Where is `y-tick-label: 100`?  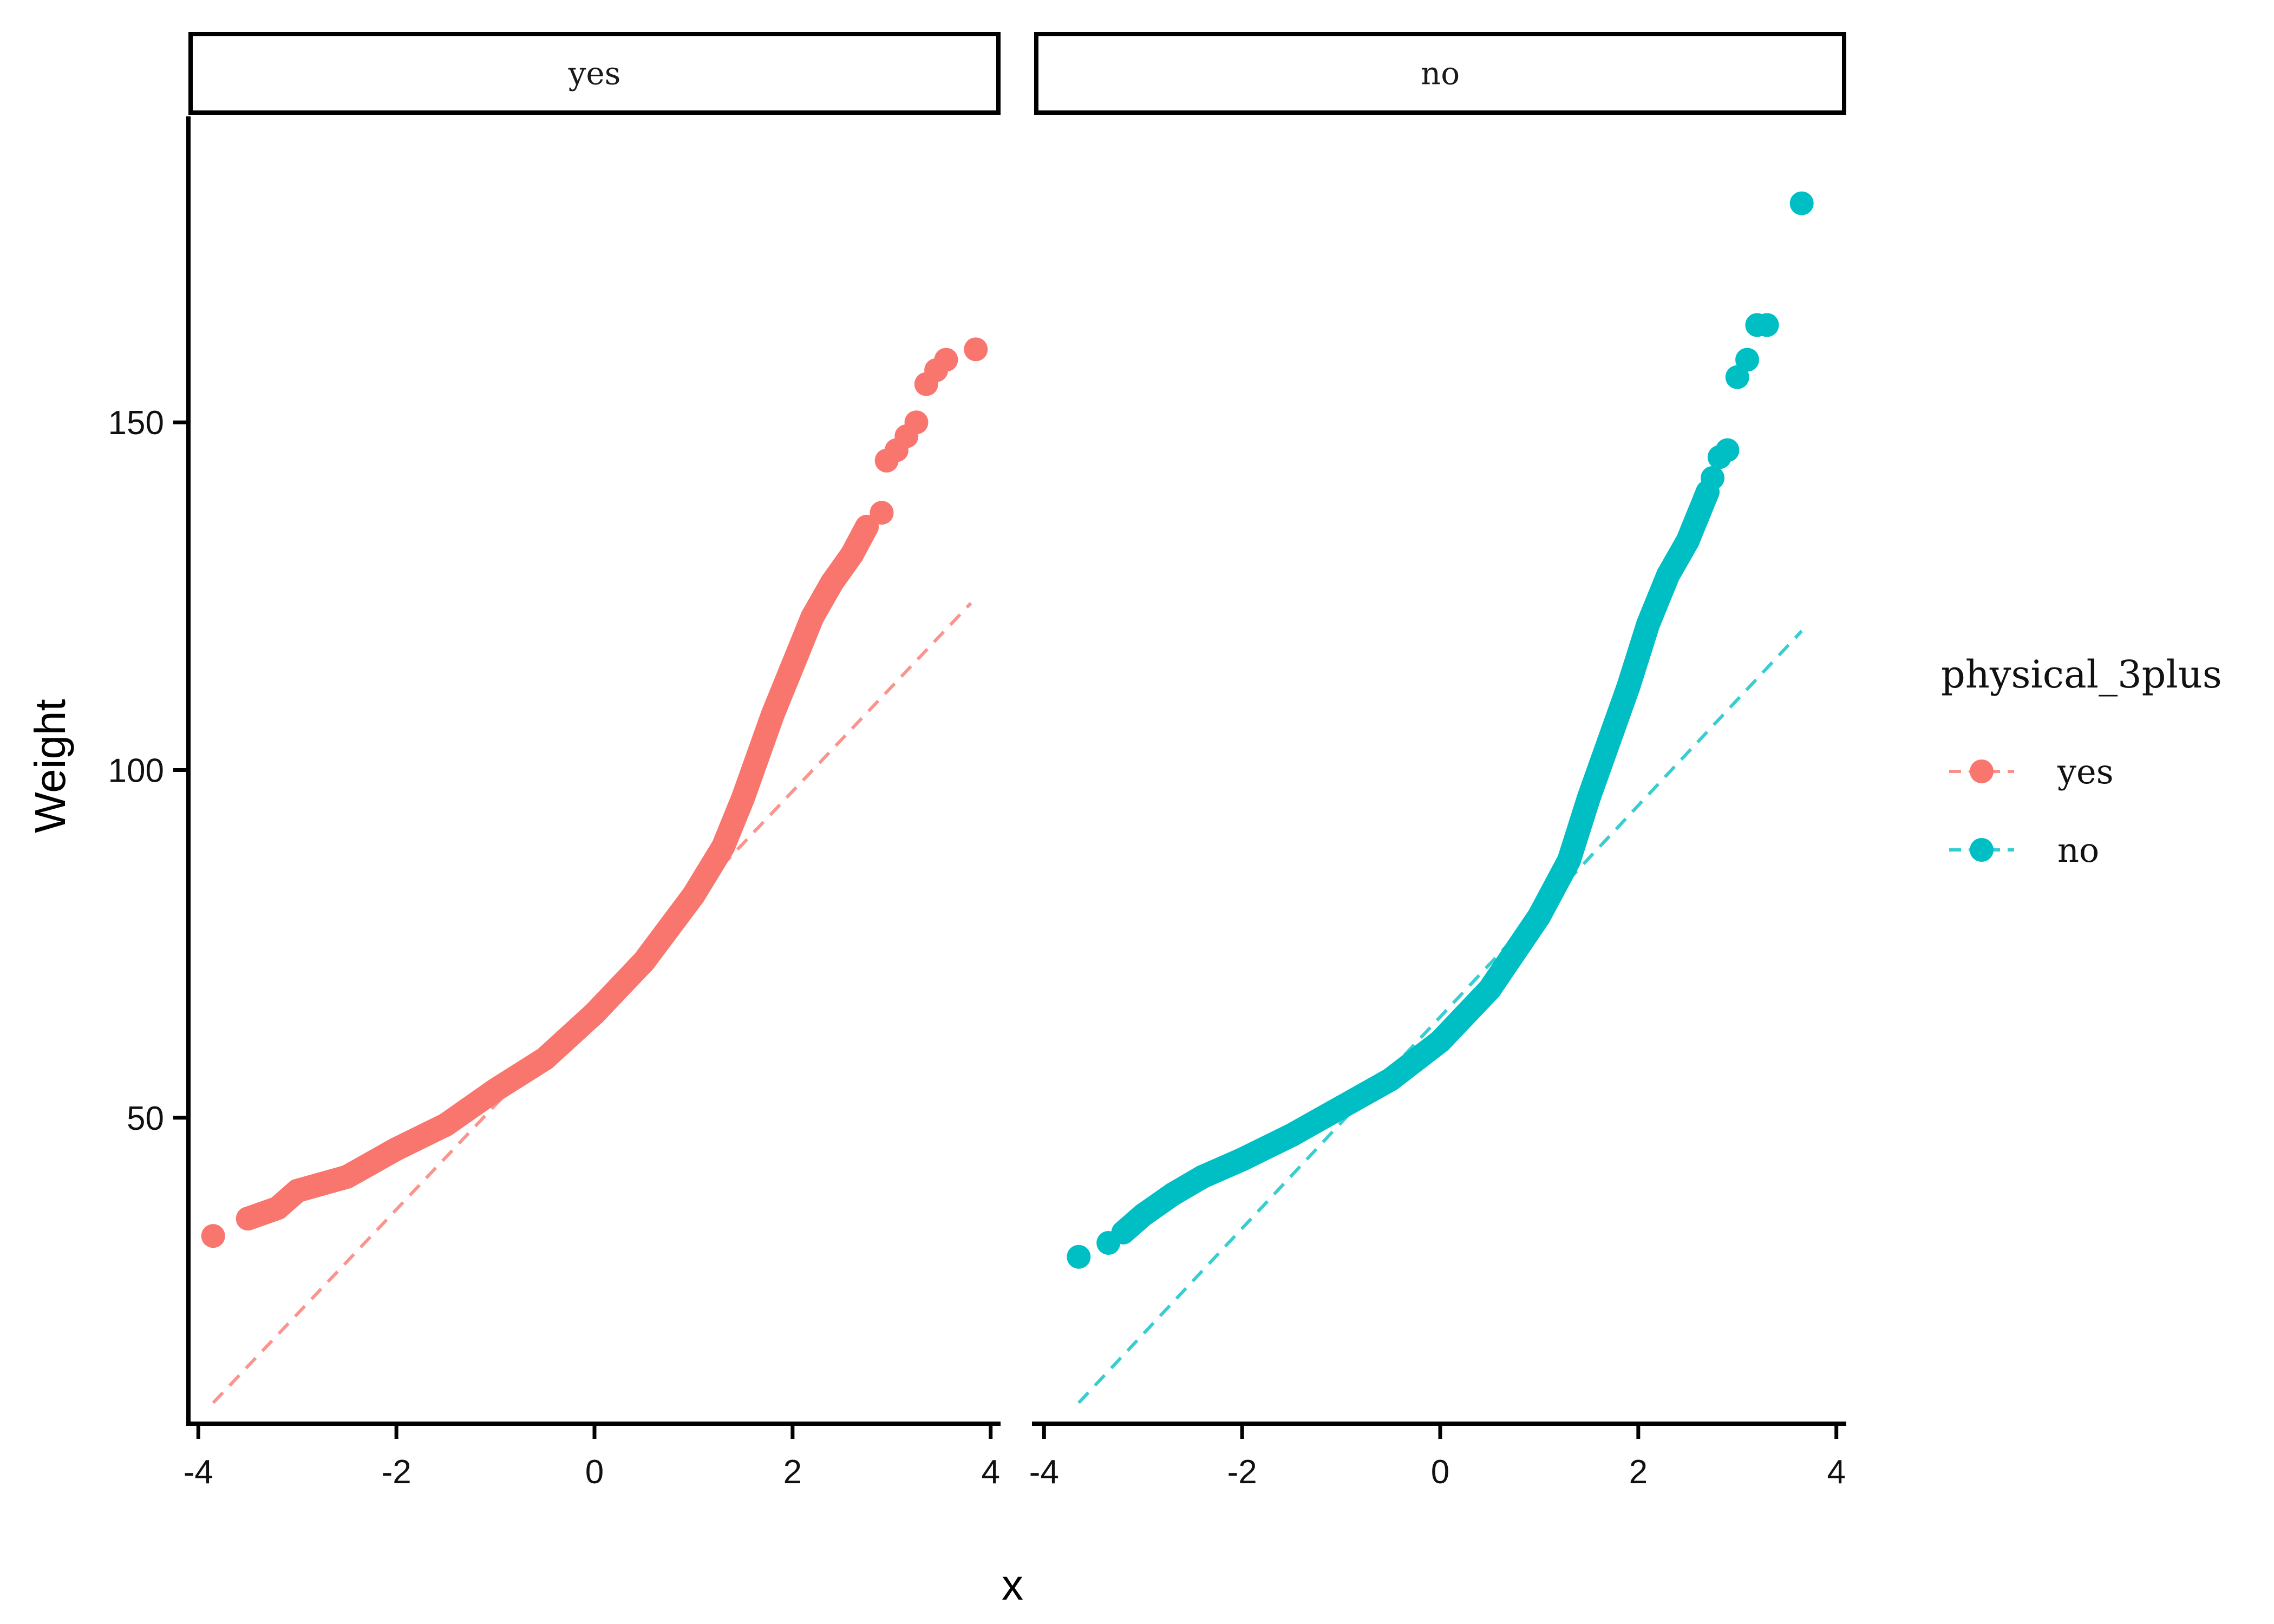 y-tick-label: 100 is located at coordinates (136, 771).